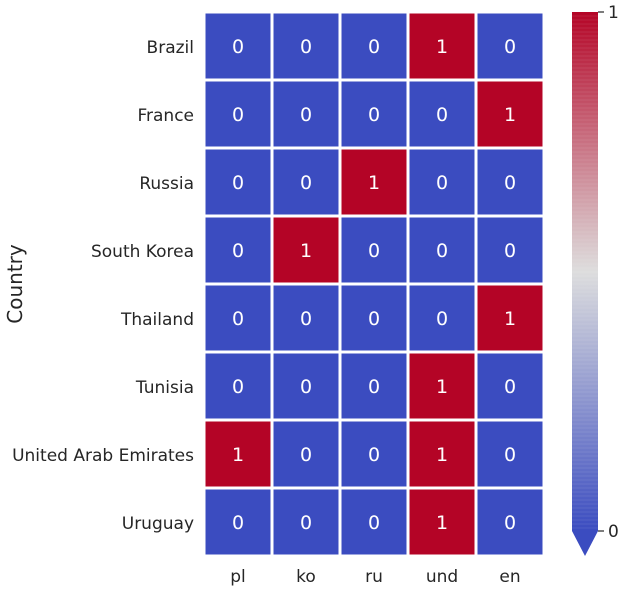 The image size is (624, 593). What do you see at coordinates (103, 456) in the screenshot?
I see `y-tick-label: United Arab Emirates` at bounding box center [103, 456].